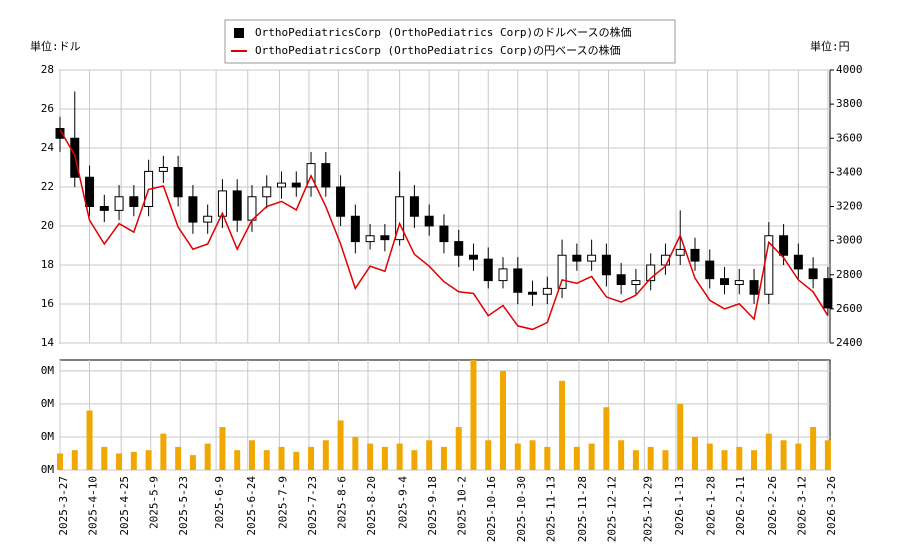  I want to click on x-tick-label: 2025-4-25, so click(124, 506).